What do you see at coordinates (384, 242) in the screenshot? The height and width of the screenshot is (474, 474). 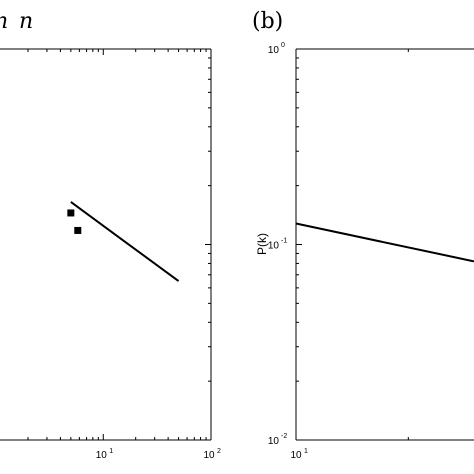 I see `panel-b-series-line` at bounding box center [384, 242].